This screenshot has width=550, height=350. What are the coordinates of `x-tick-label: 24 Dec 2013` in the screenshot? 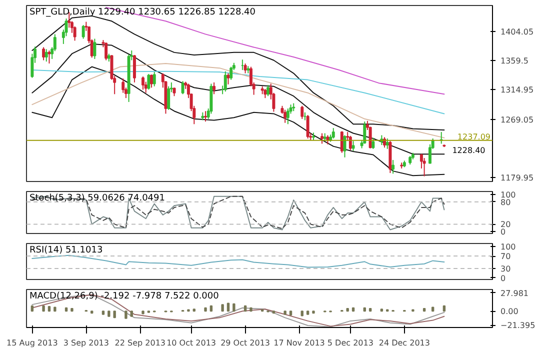 It's located at (404, 343).